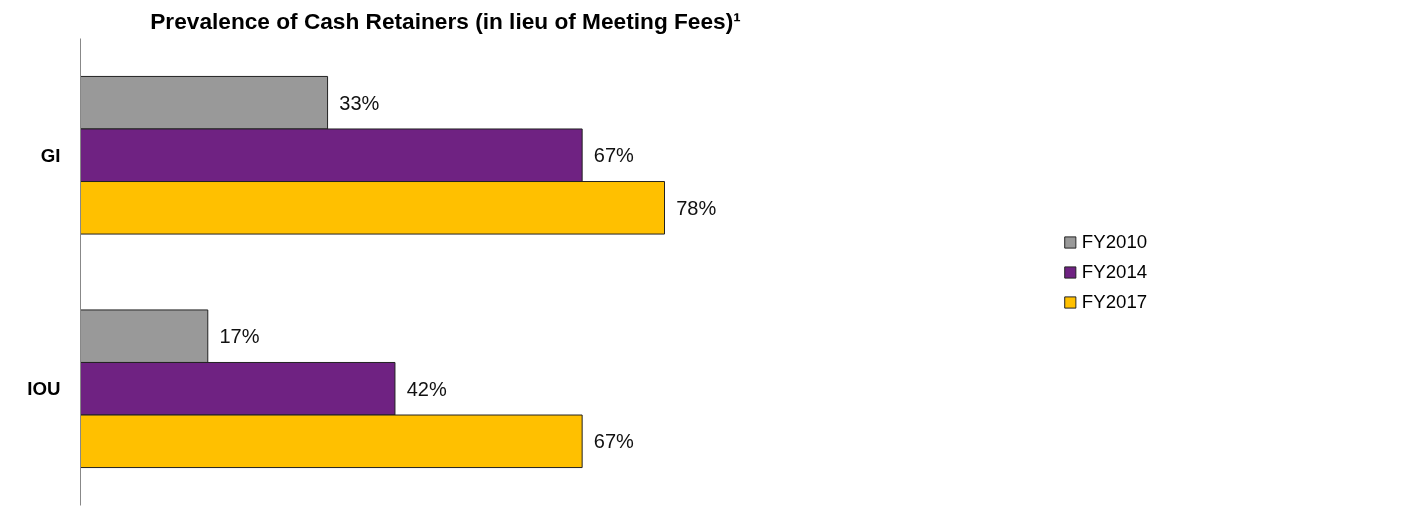 The width and height of the screenshot is (1416, 525). Describe the element at coordinates (1114, 301) in the screenshot. I see `legend-label: FY2017` at that location.